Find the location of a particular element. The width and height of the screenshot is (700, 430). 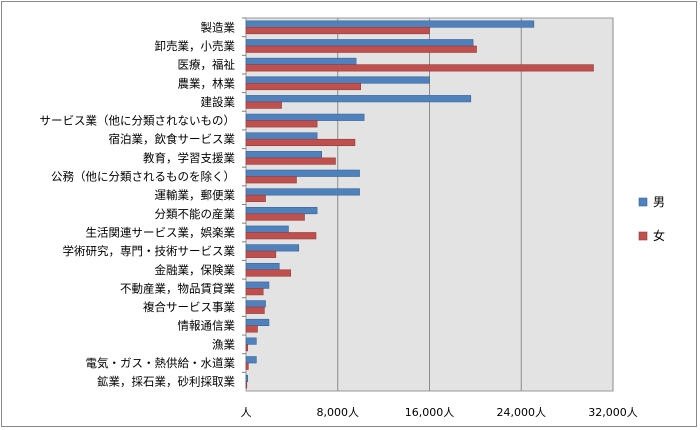

category-label: 運輸業，郵便業 is located at coordinates (195, 195).